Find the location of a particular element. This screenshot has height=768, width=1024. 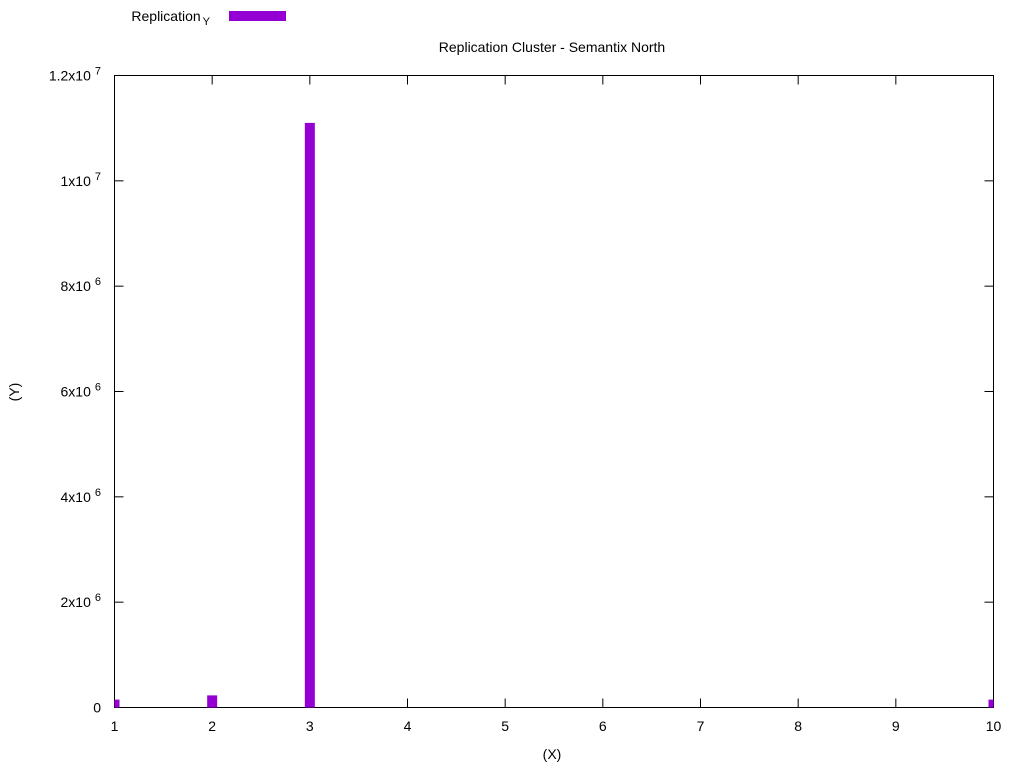

legend-series-name: Replication is located at coordinates (165, 16).